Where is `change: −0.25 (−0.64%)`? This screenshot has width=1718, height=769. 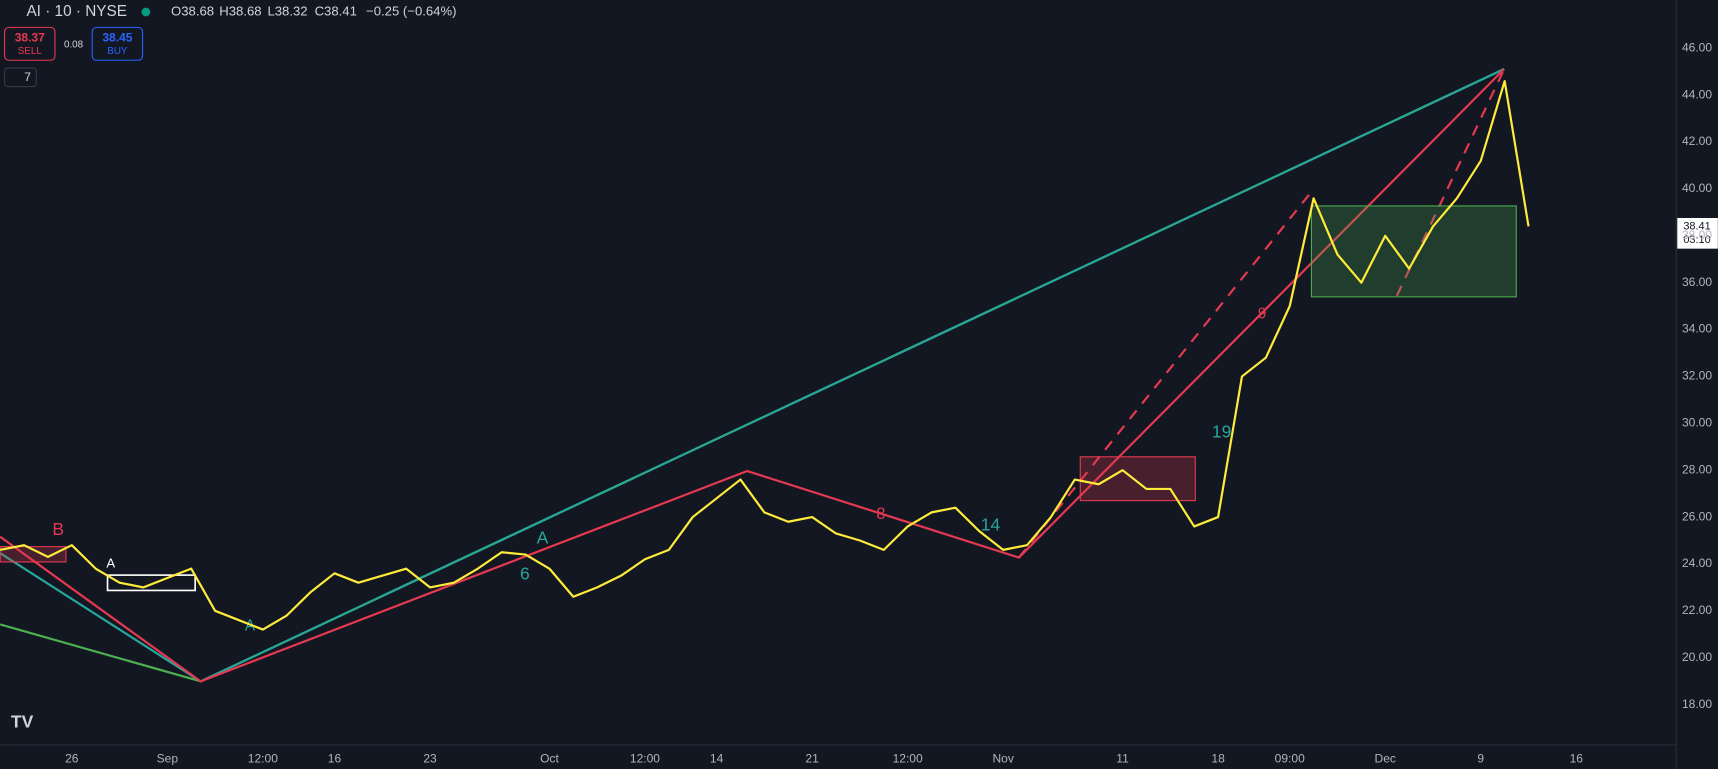 change: −0.25 (−0.64%) is located at coordinates (411, 11).